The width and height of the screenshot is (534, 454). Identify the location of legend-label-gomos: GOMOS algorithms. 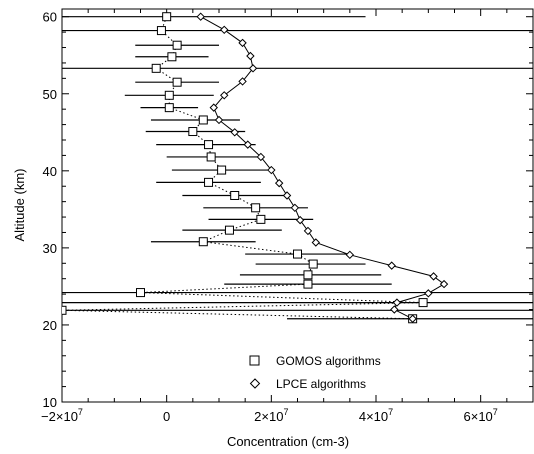
(328, 361).